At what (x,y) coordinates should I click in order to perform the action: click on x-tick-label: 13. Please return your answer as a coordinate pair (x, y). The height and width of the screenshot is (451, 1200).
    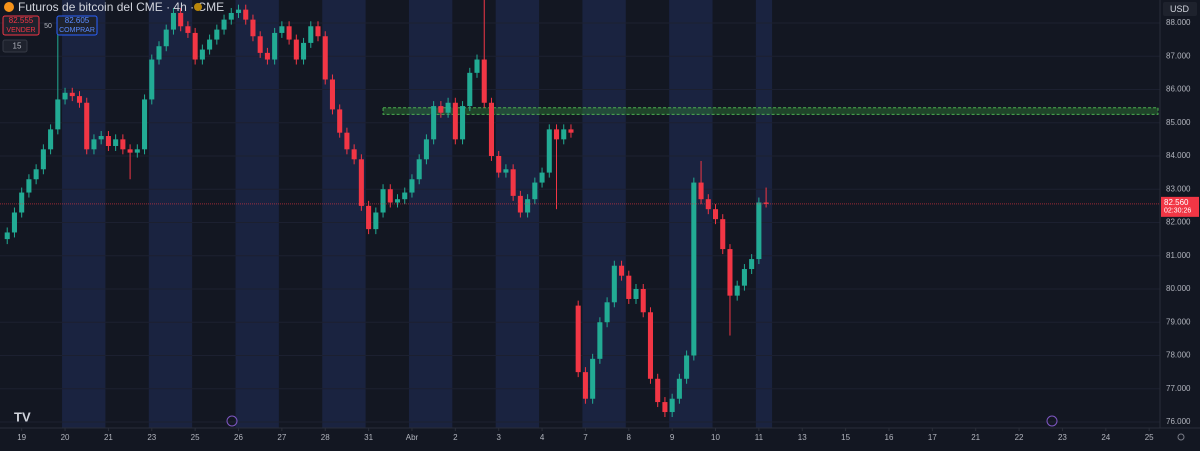
    Looking at the image, I should click on (802, 437).